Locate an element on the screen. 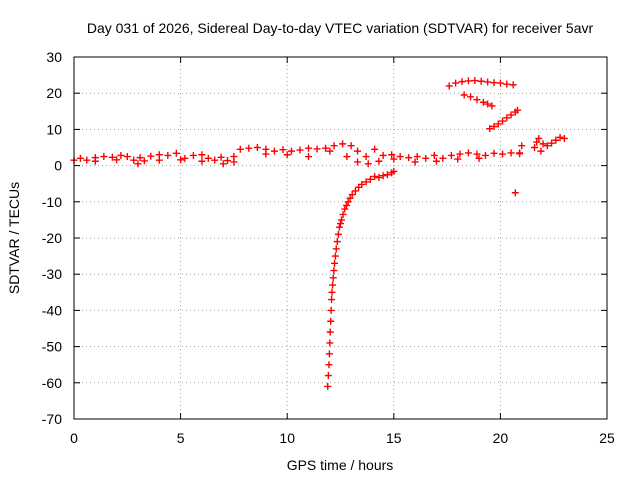 This screenshot has width=640, height=480. y-axis-title: SDTVAR / TECUs is located at coordinates (14, 238).